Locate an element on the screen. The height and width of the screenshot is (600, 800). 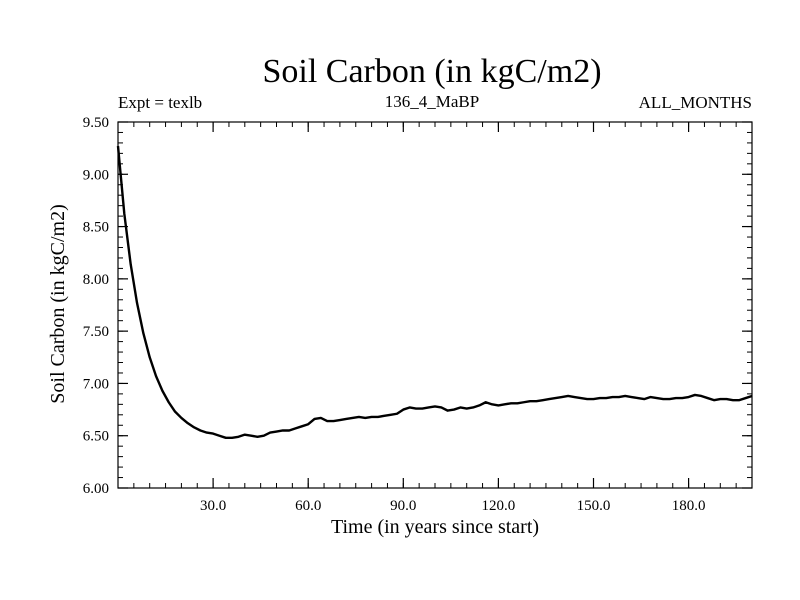
y-tick-label: 8.50 is located at coordinates (96, 228).